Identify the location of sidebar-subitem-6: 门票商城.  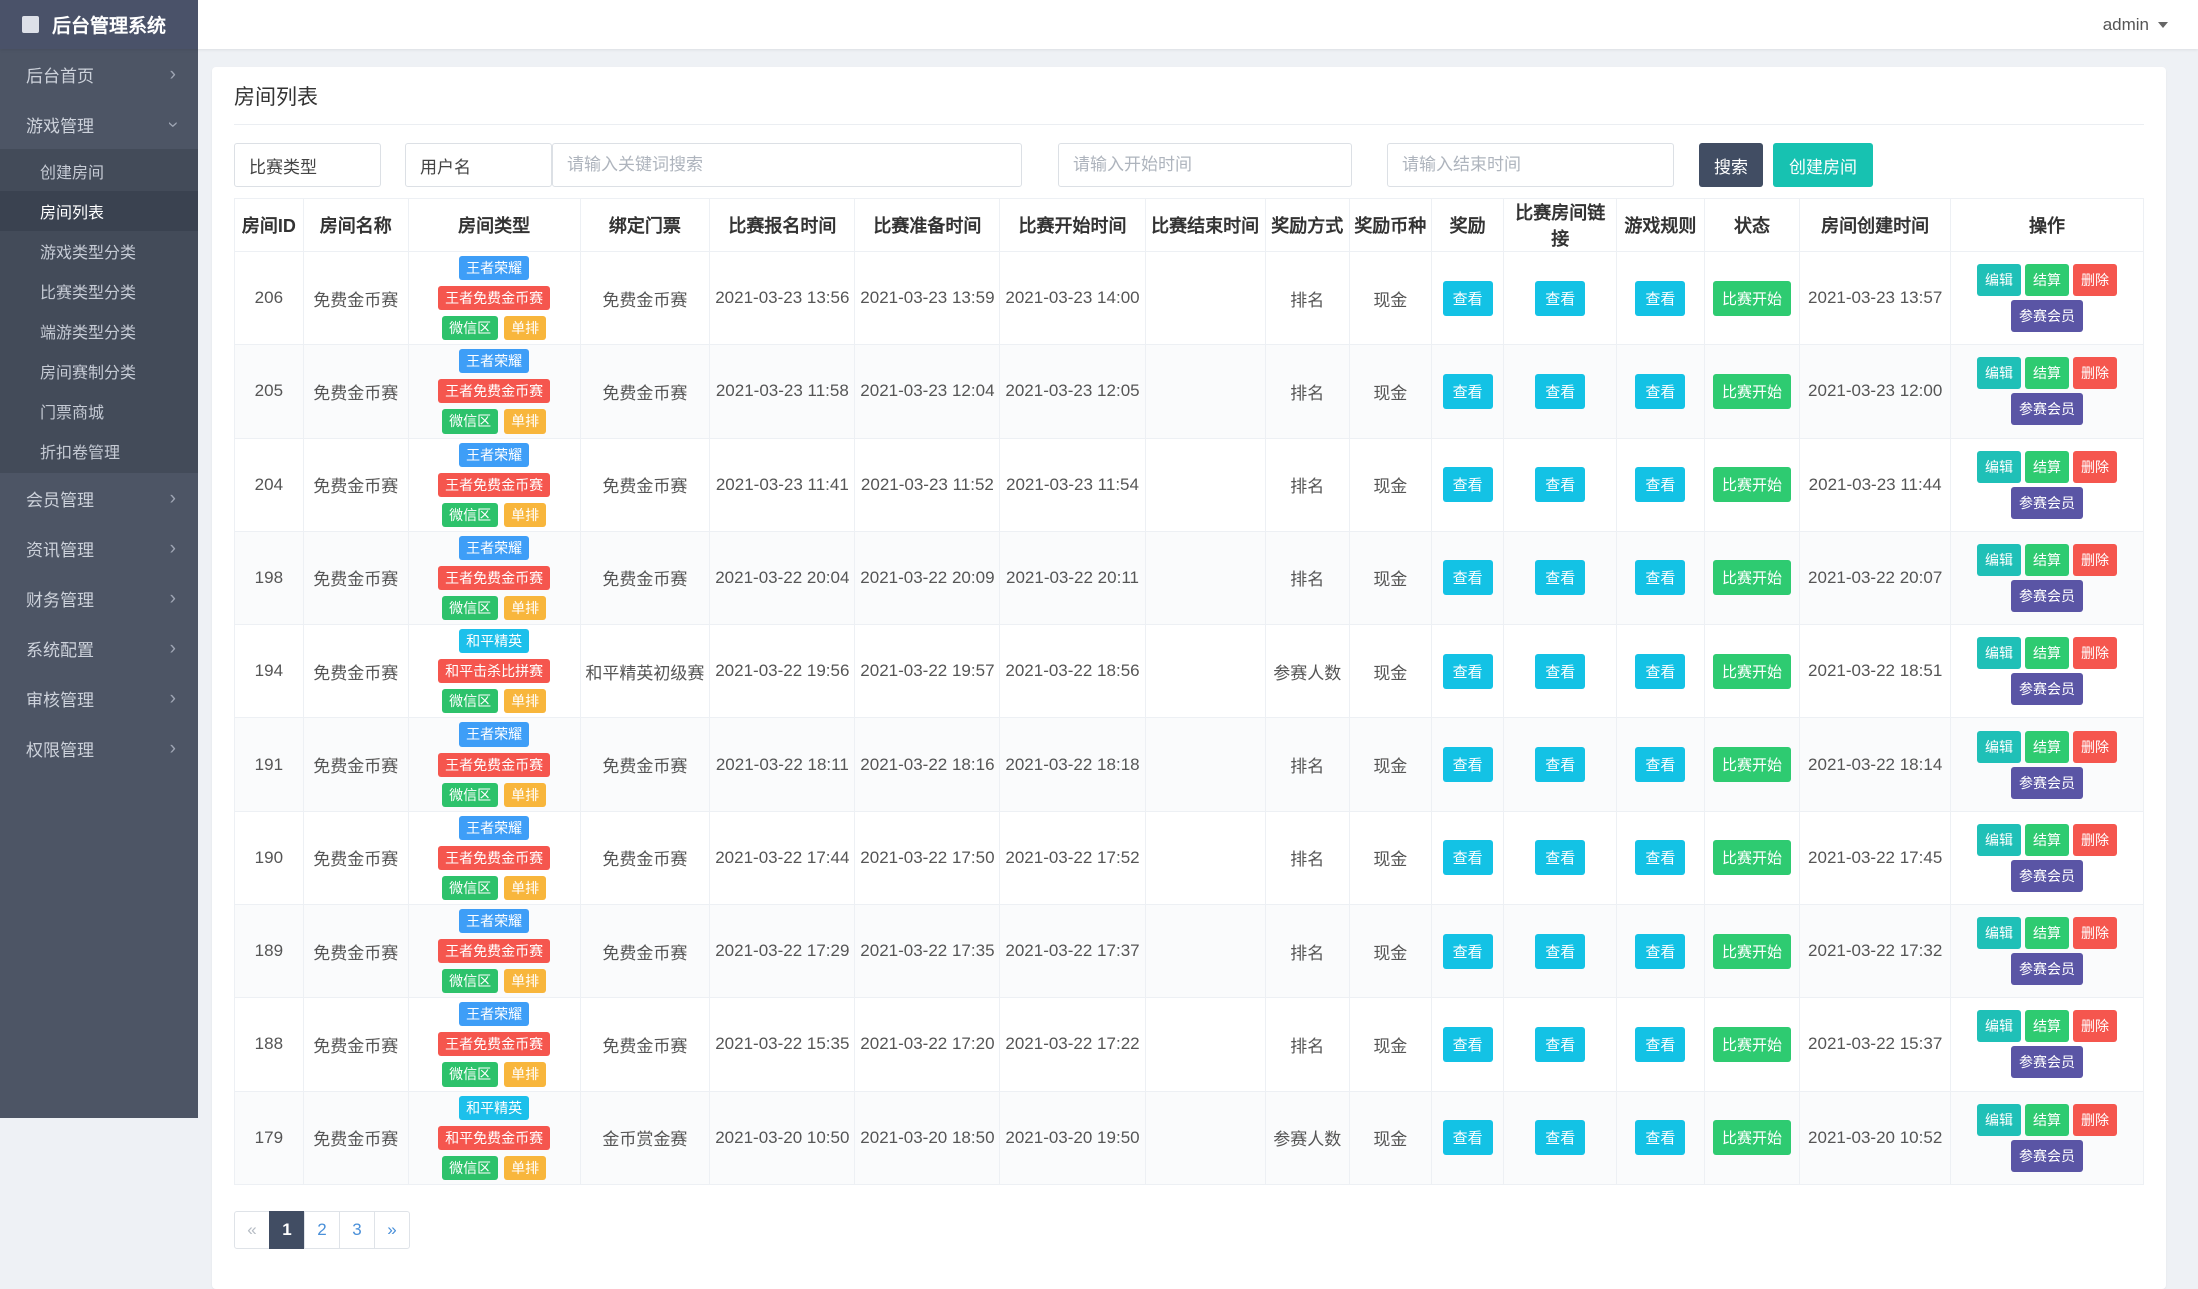
(99, 411).